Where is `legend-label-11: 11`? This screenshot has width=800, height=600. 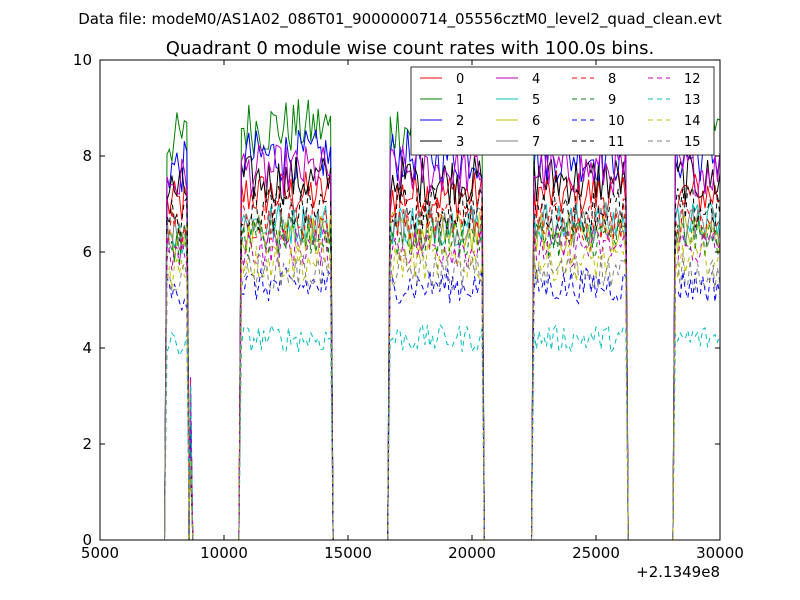 legend-label-11: 11 is located at coordinates (616, 142).